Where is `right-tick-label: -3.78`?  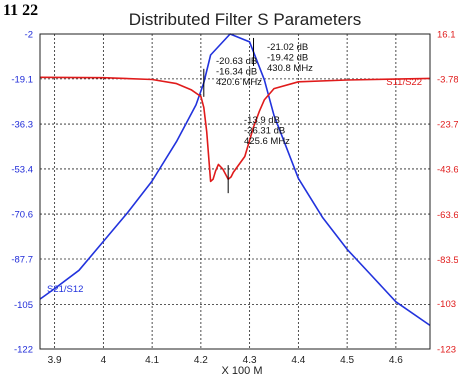
right-tick-label: -3.78 is located at coordinates (447, 80).